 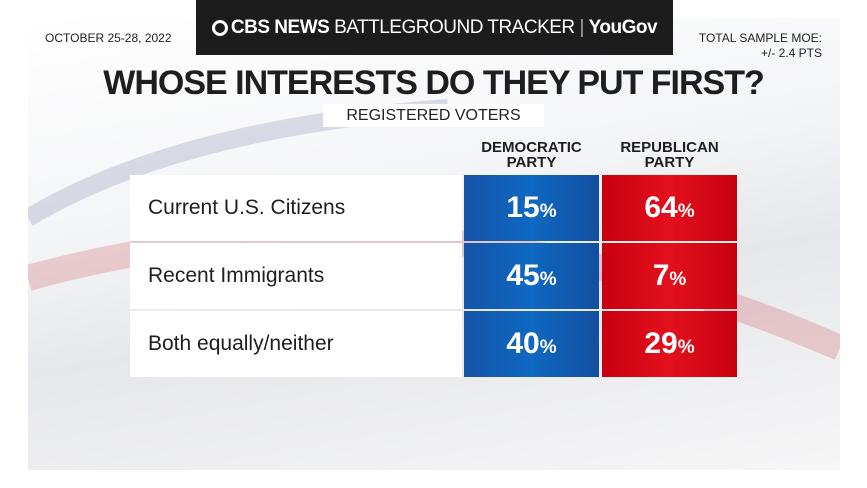 What do you see at coordinates (531, 155) in the screenshot?
I see `column-header-democratic: DEMOCRATIC PARTY` at bounding box center [531, 155].